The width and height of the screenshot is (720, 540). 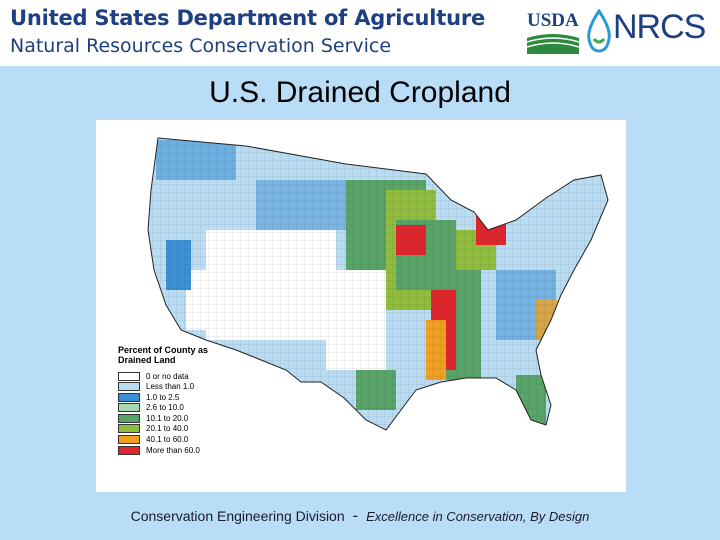 I want to click on legend-label: Less than 1.0, so click(x=170, y=387).